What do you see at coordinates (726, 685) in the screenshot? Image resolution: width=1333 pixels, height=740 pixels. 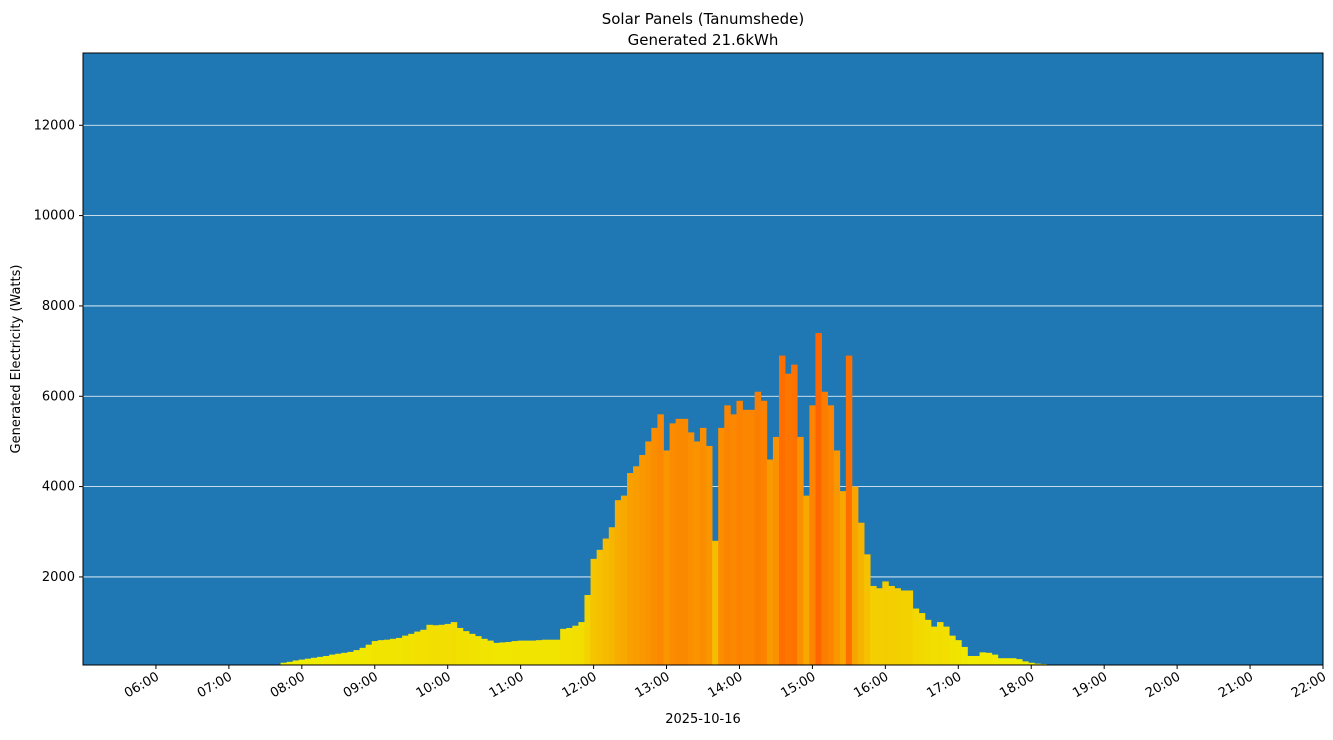 I see `x-tick-label: 14:00` at bounding box center [726, 685].